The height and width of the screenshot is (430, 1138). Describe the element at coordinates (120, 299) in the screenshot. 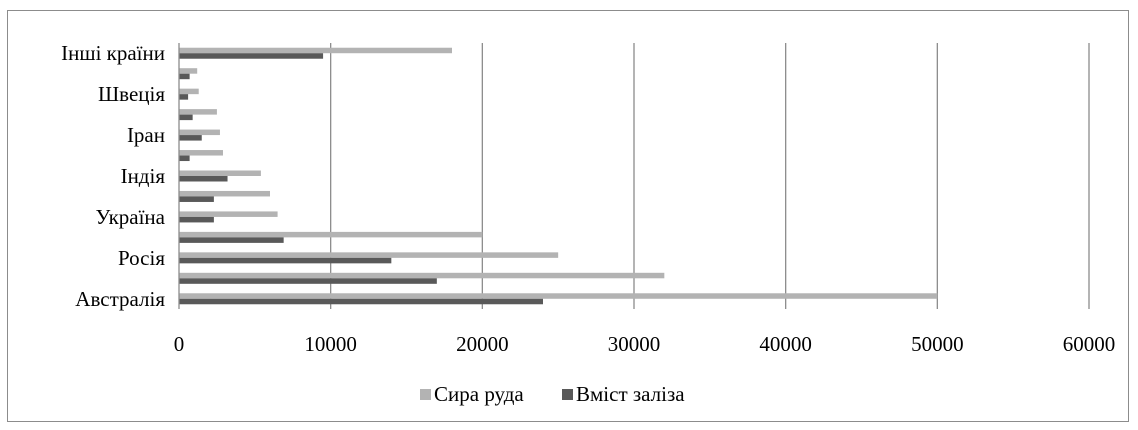

I see `category-label: Австралія` at that location.